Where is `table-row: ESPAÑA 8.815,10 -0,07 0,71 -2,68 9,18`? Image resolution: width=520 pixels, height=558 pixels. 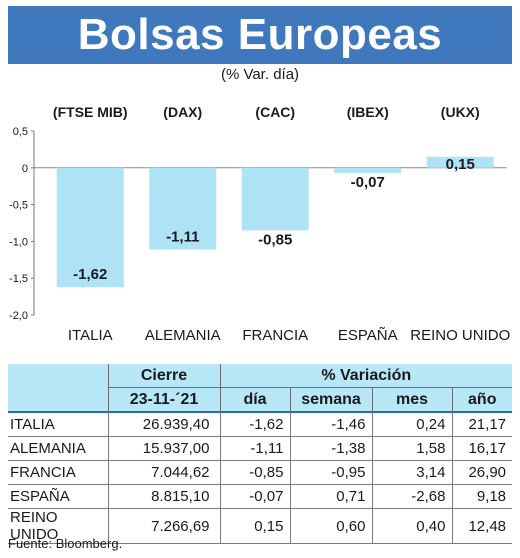 table-row: ESPAÑA 8.815,10 -0,07 0,71 -2,68 9,18 is located at coordinates (260, 496).